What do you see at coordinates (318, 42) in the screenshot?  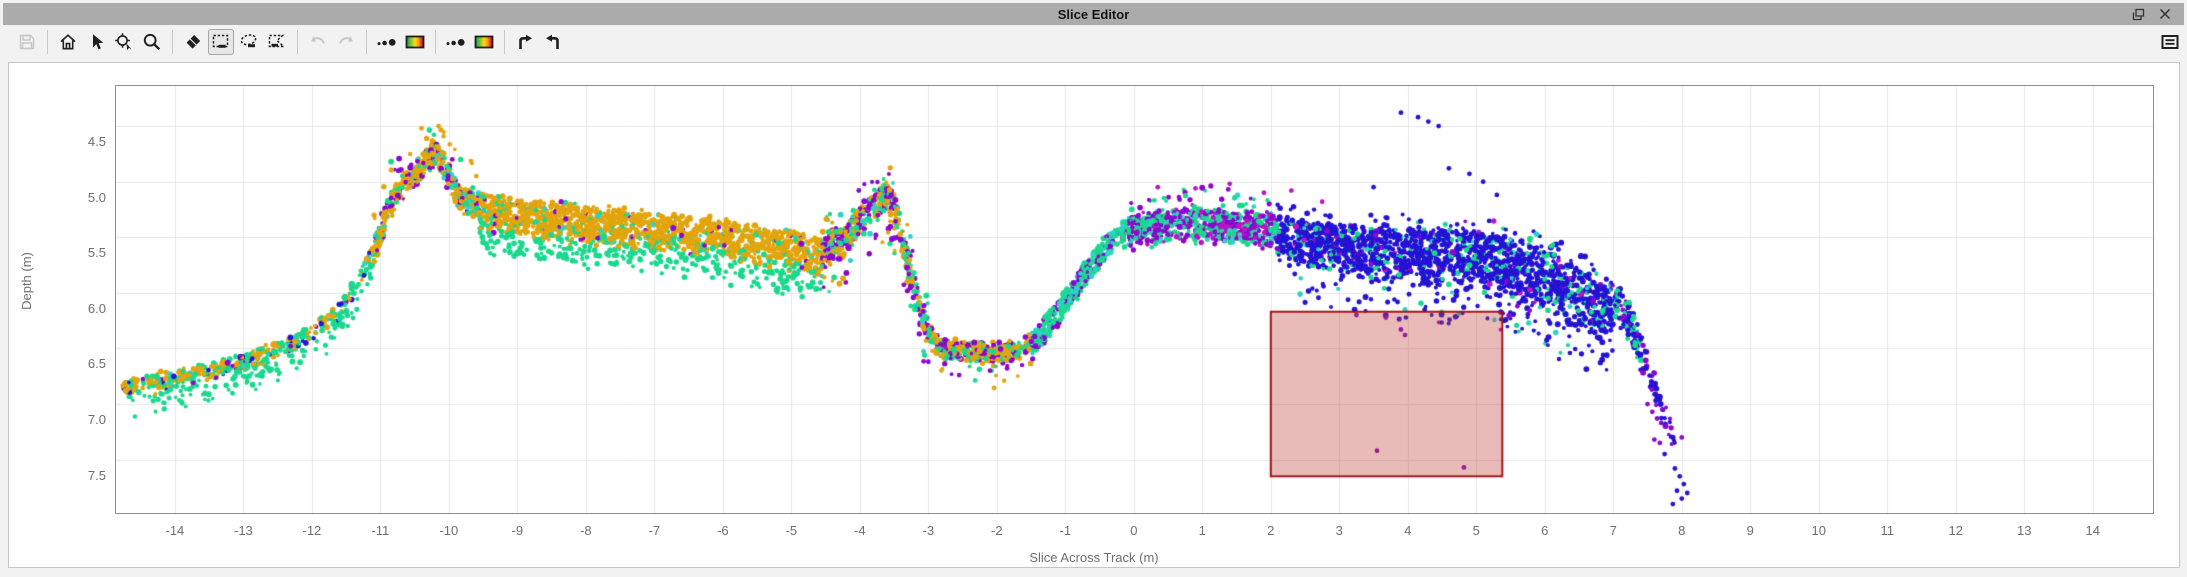 I see `undo-button` at bounding box center [318, 42].